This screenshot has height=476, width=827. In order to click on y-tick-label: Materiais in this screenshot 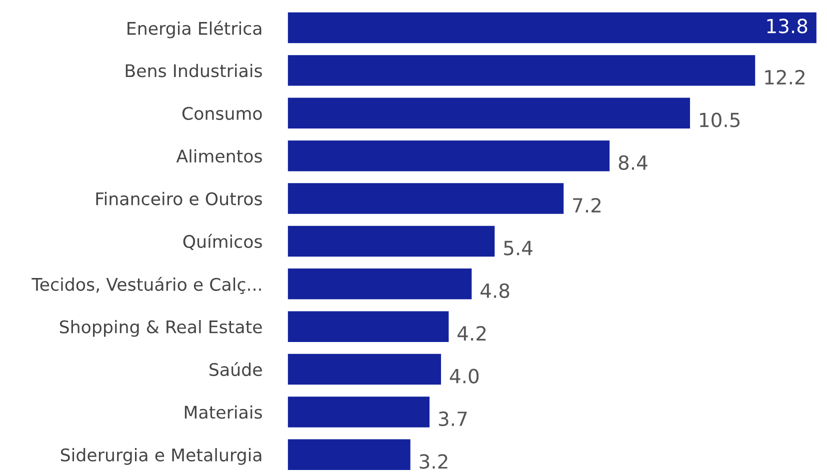, I will do `click(223, 412)`.